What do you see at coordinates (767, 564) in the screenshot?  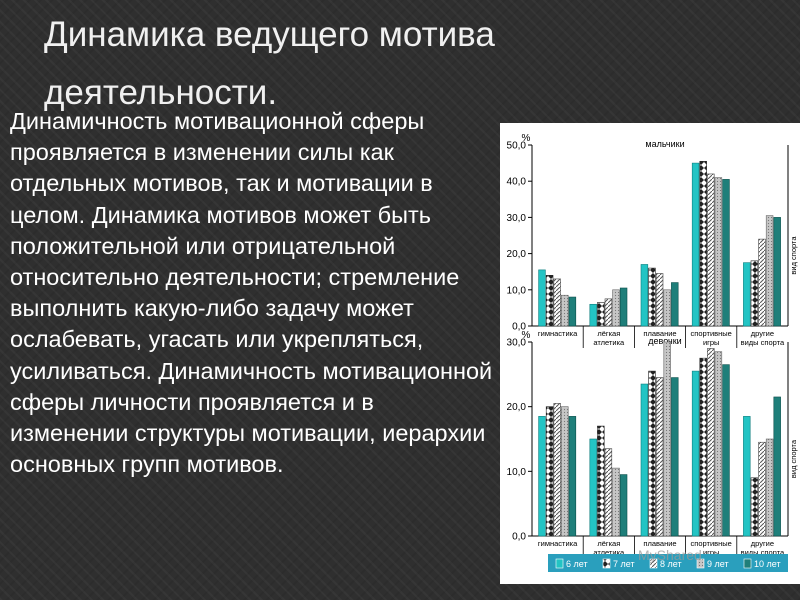 I see `legend-label: 10 лет` at bounding box center [767, 564].